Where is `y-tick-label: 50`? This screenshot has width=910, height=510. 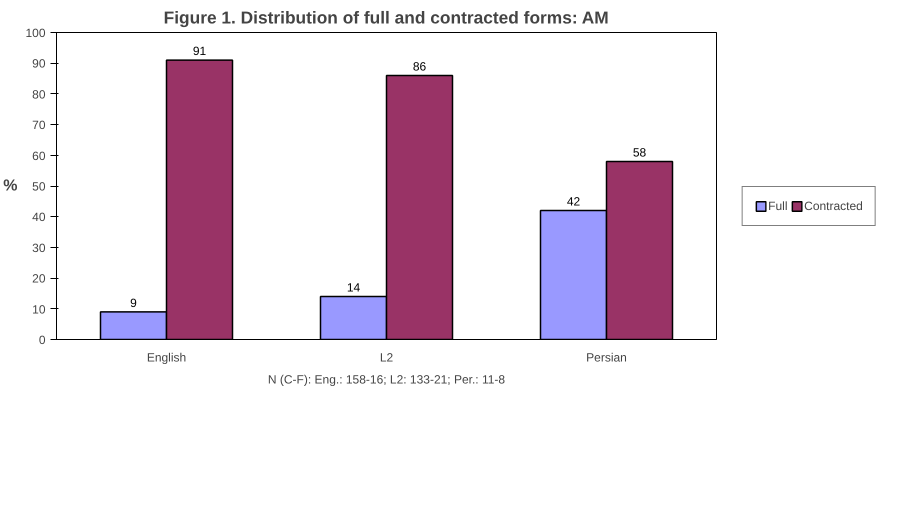 y-tick-label: 50 is located at coordinates (39, 187).